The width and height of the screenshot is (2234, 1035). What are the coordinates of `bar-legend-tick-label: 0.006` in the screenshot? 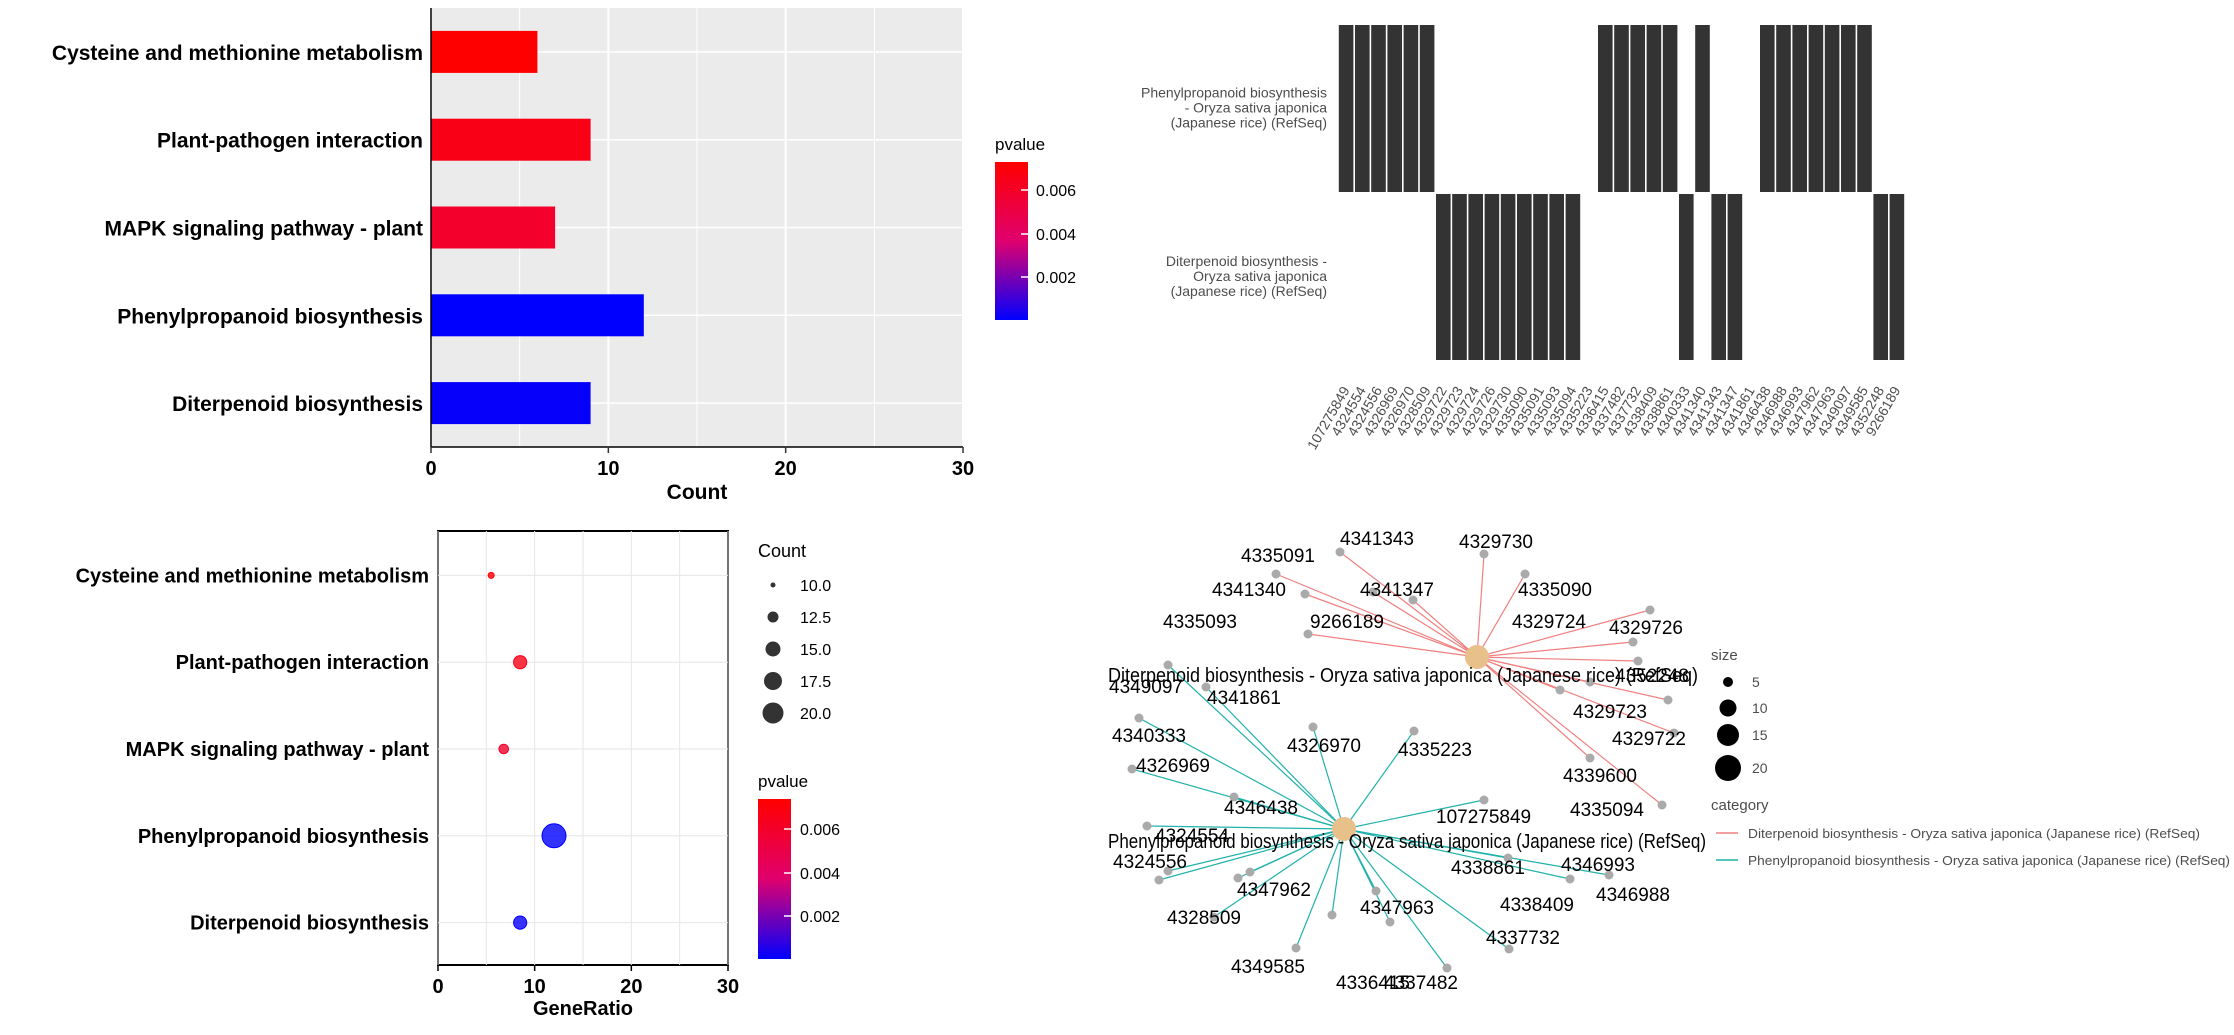 It's located at (1056, 191).